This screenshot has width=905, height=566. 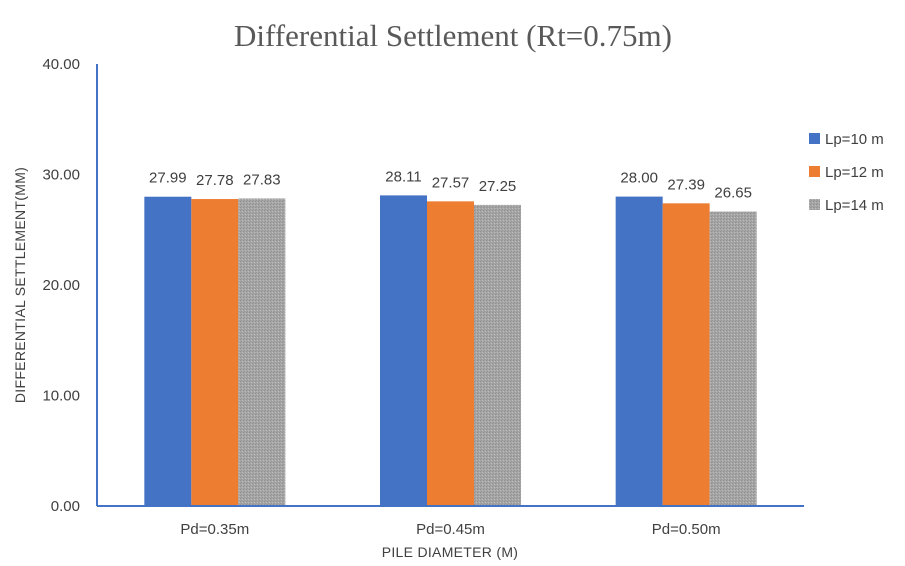 What do you see at coordinates (686, 184) in the screenshot?
I see `data-label: 27.39` at bounding box center [686, 184].